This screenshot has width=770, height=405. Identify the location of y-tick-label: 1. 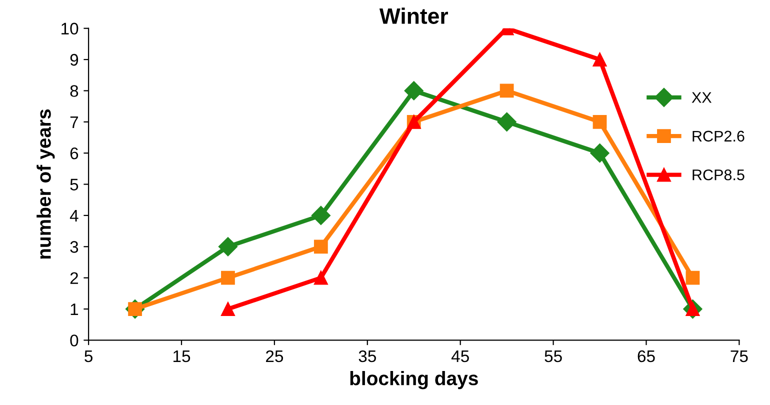
(74, 310).